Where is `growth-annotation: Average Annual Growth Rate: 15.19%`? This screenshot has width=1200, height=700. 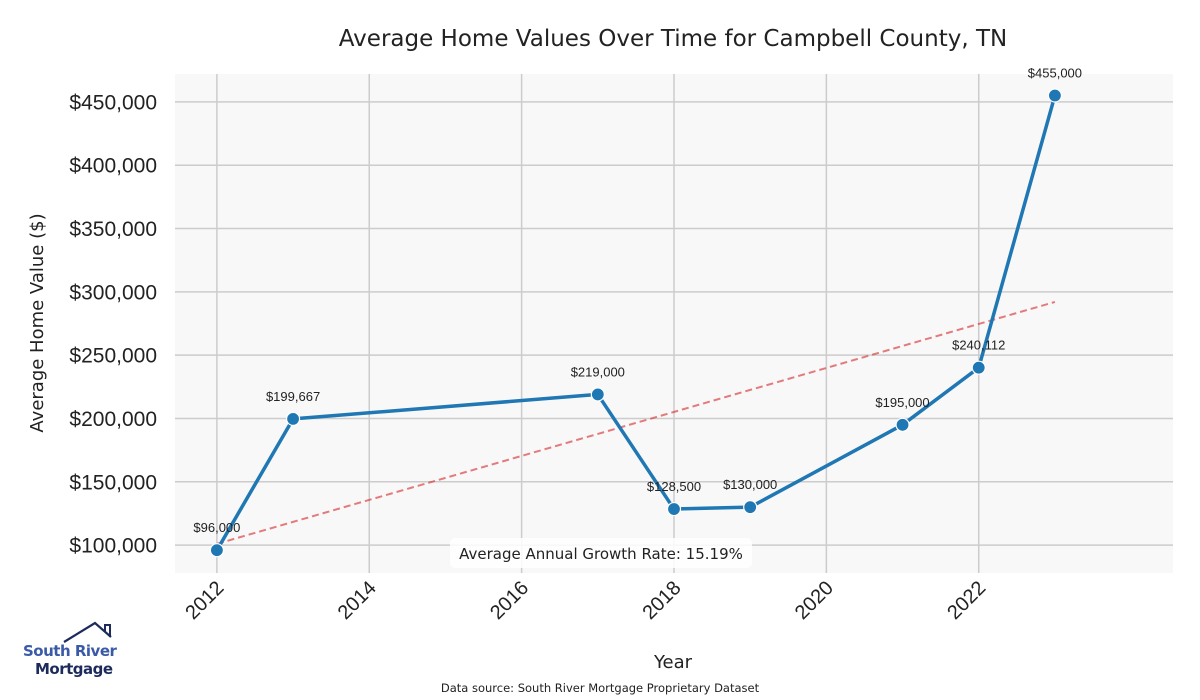
growth-annotation: Average Annual Growth Rate: 15.19% is located at coordinates (601, 553).